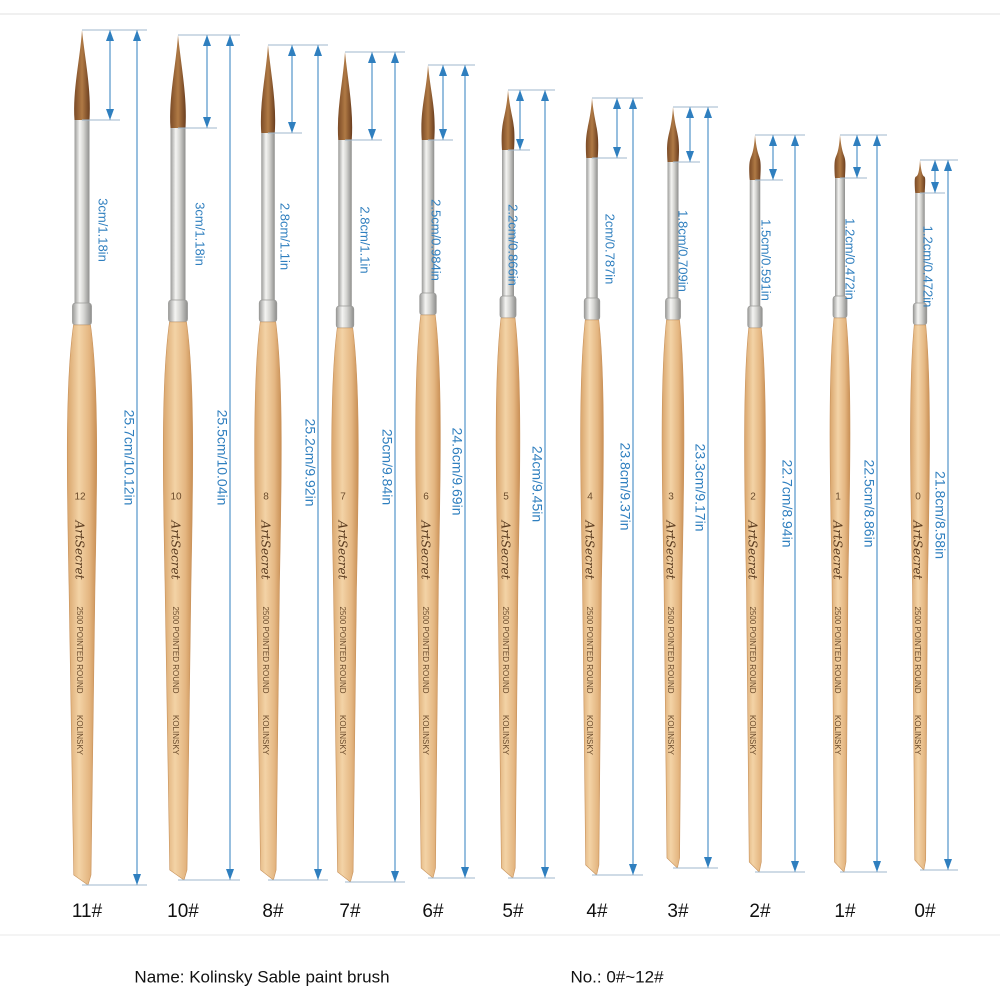 Image resolution: width=1000 pixels, height=1000 pixels. I want to click on head-length: 2cm/0.787in, so click(610, 249).